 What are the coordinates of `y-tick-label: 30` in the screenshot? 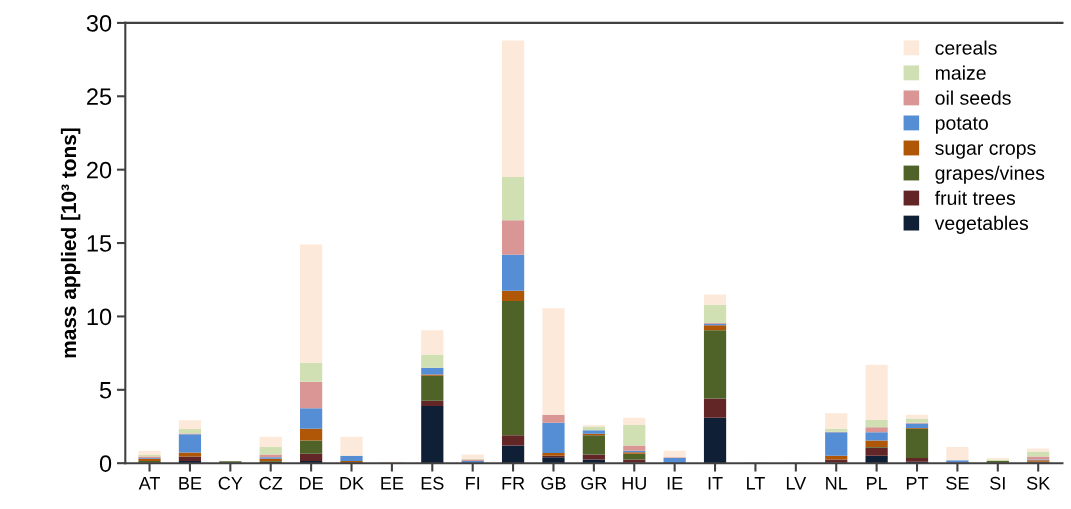 It's located at (99, 23).